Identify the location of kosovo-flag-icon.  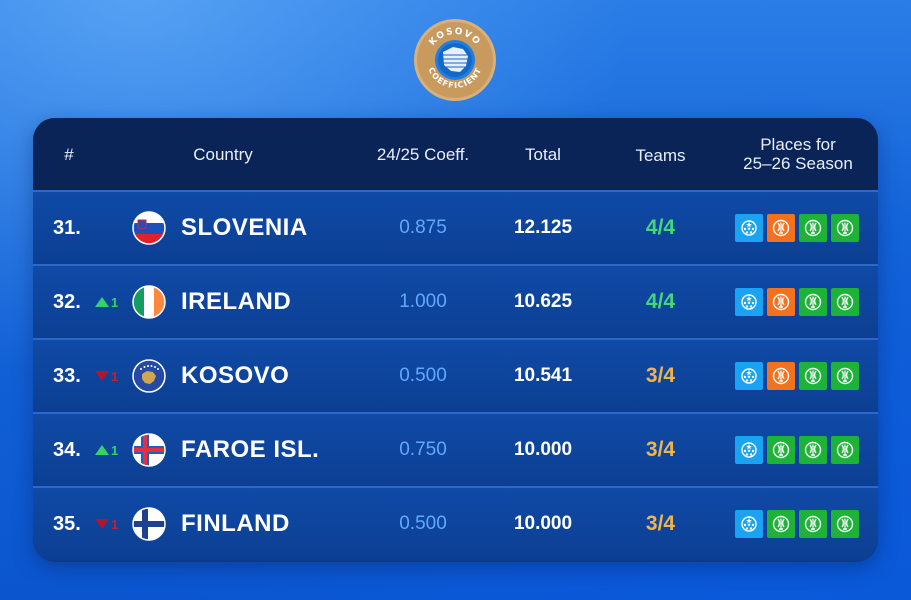
(149, 376).